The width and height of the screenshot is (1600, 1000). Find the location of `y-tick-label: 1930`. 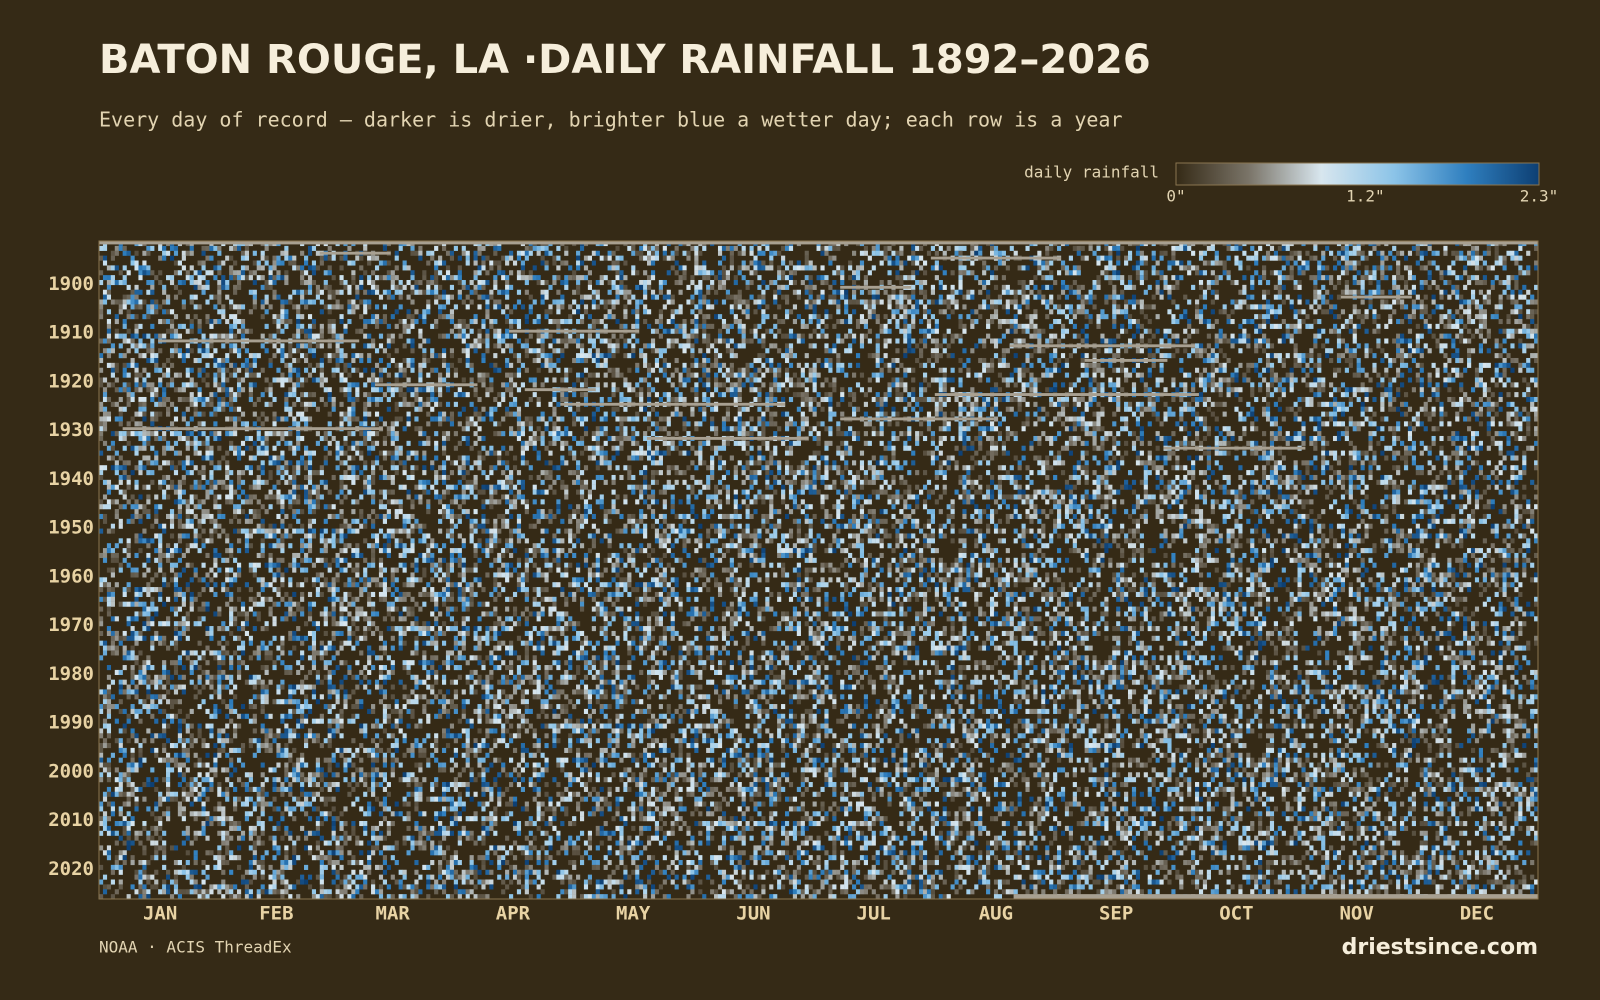

y-tick-label: 1930 is located at coordinates (71, 430).